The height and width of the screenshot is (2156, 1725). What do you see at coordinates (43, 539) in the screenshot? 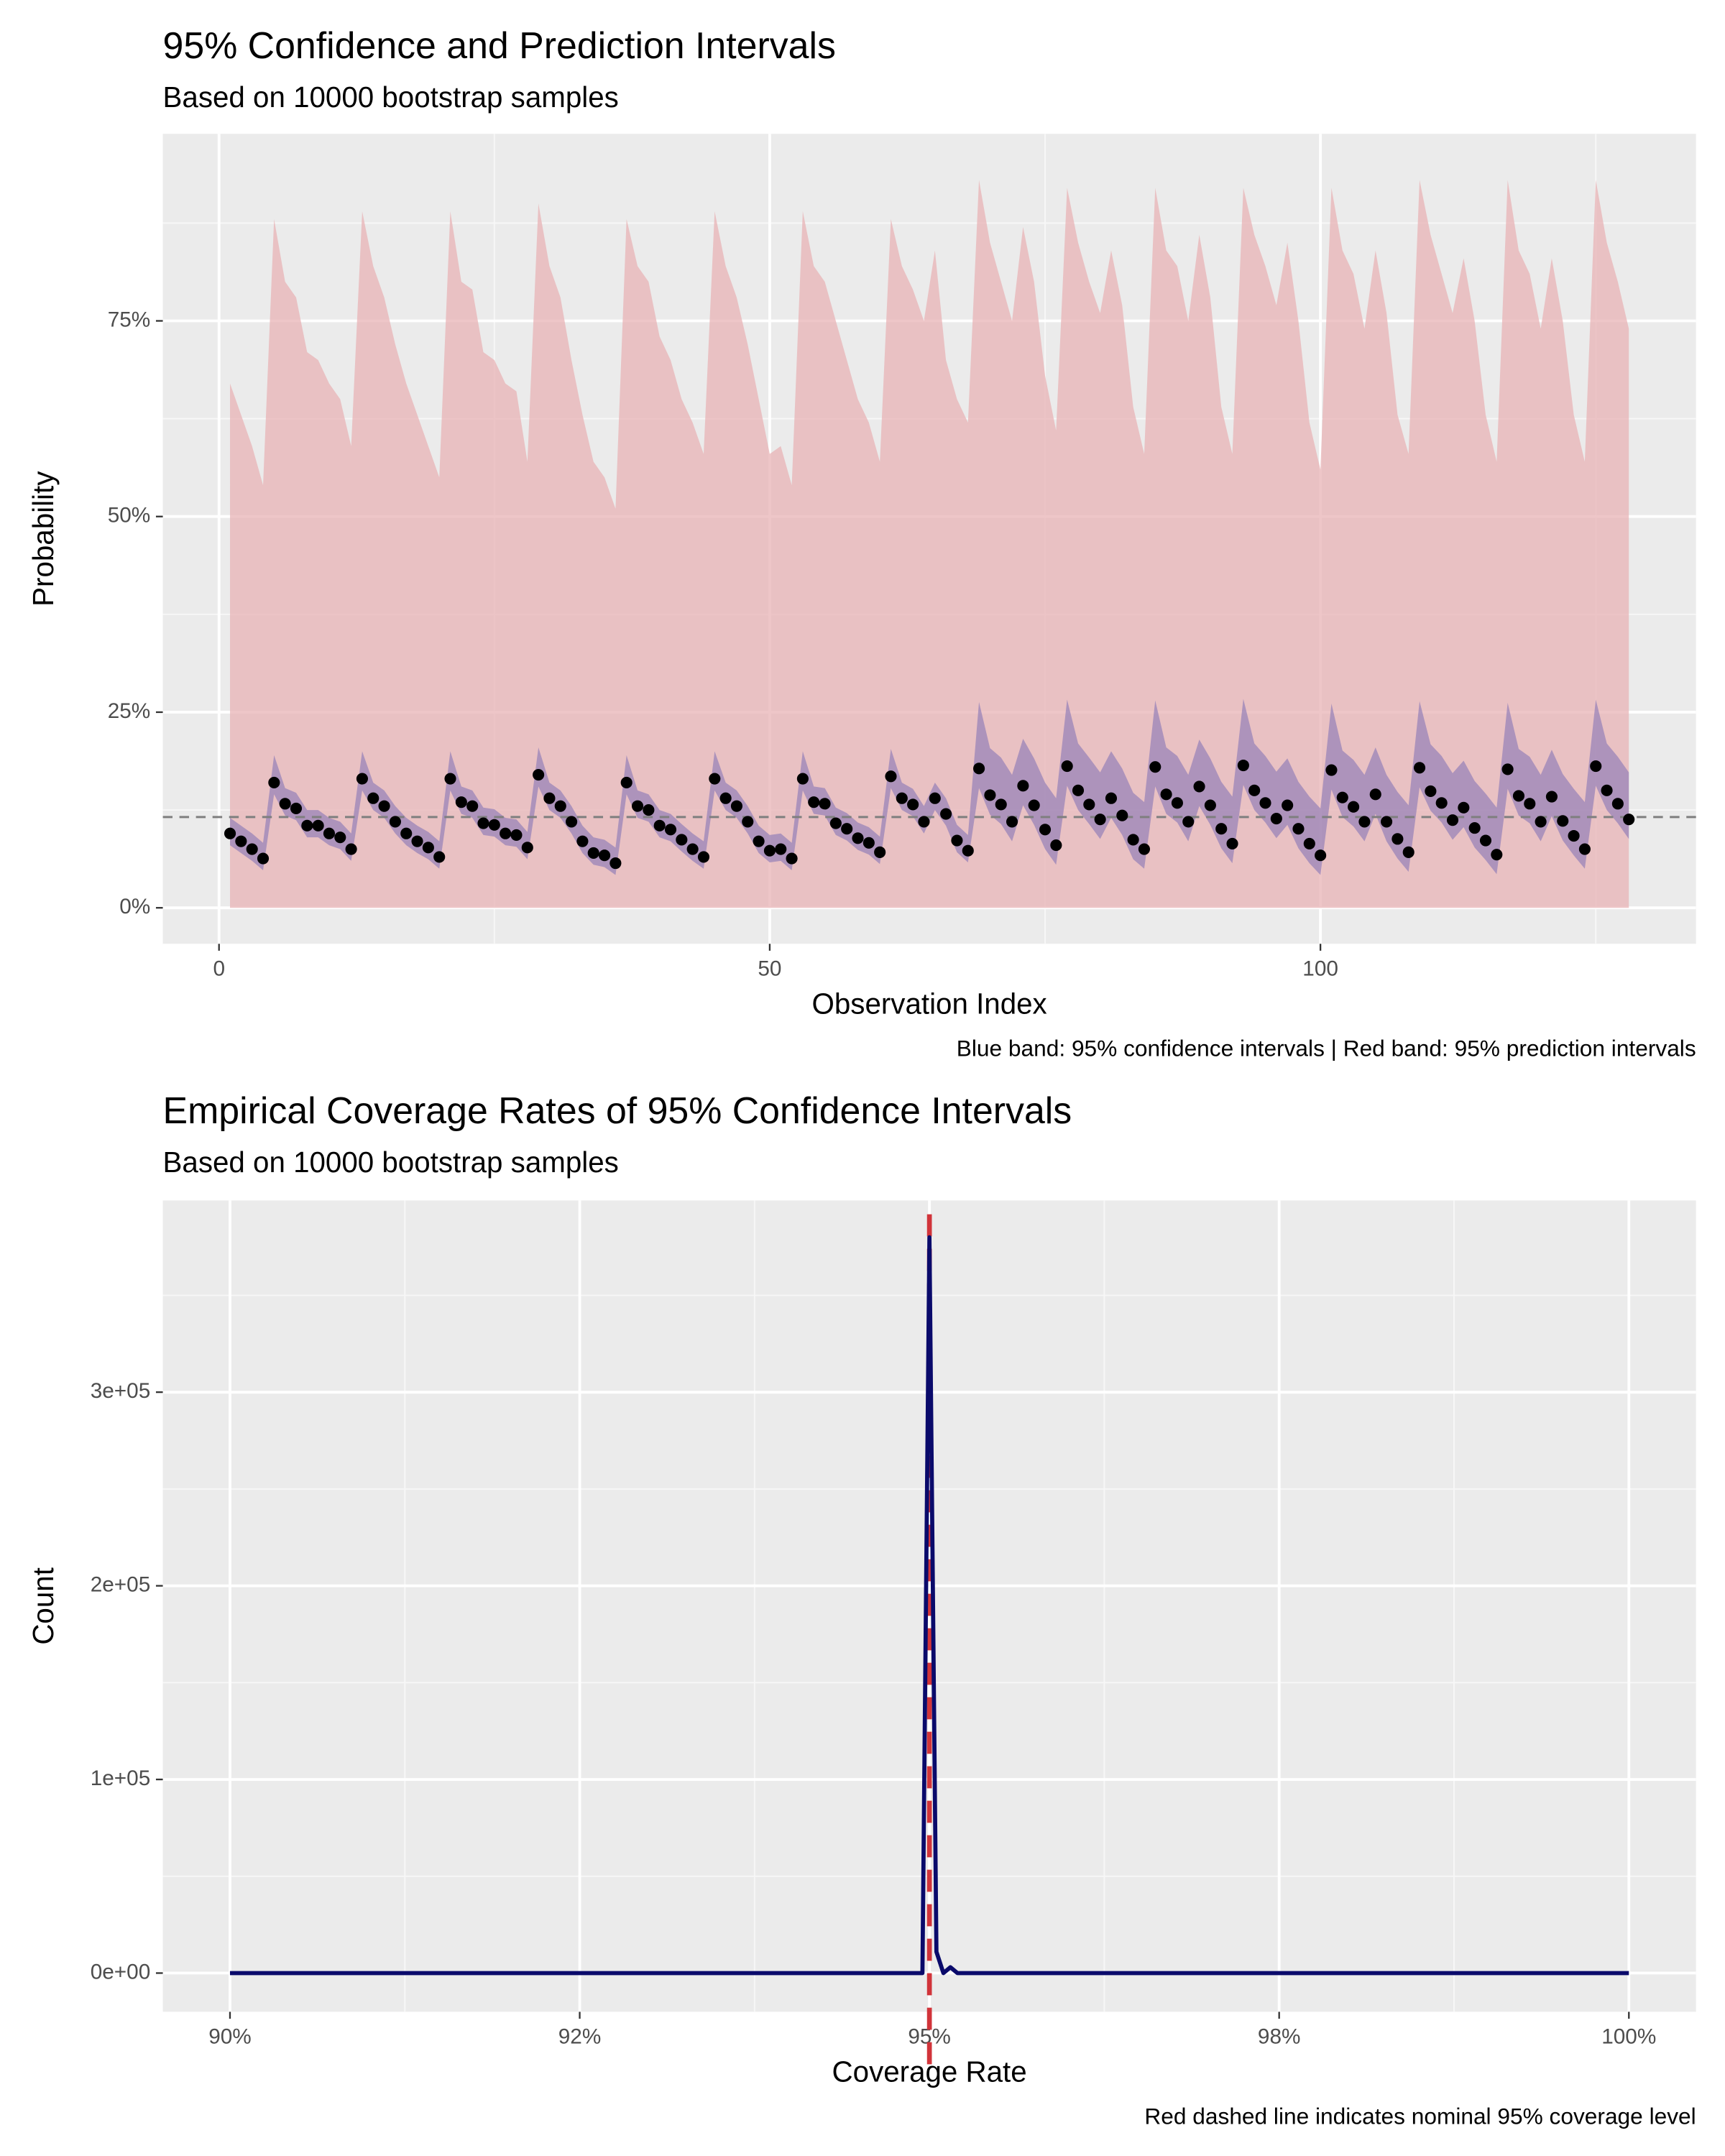
I see `y-axis-label: Probability` at bounding box center [43, 539].